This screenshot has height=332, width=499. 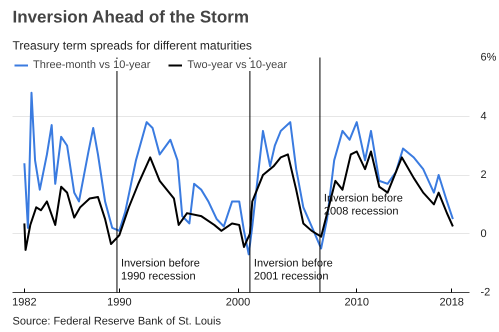 I want to click on x-tick-label: 2018, so click(x=451, y=302).